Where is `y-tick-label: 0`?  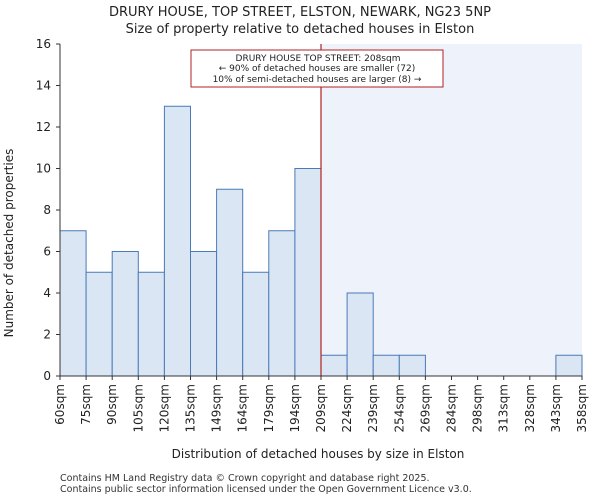 y-tick-label: 0 is located at coordinates (47, 376).